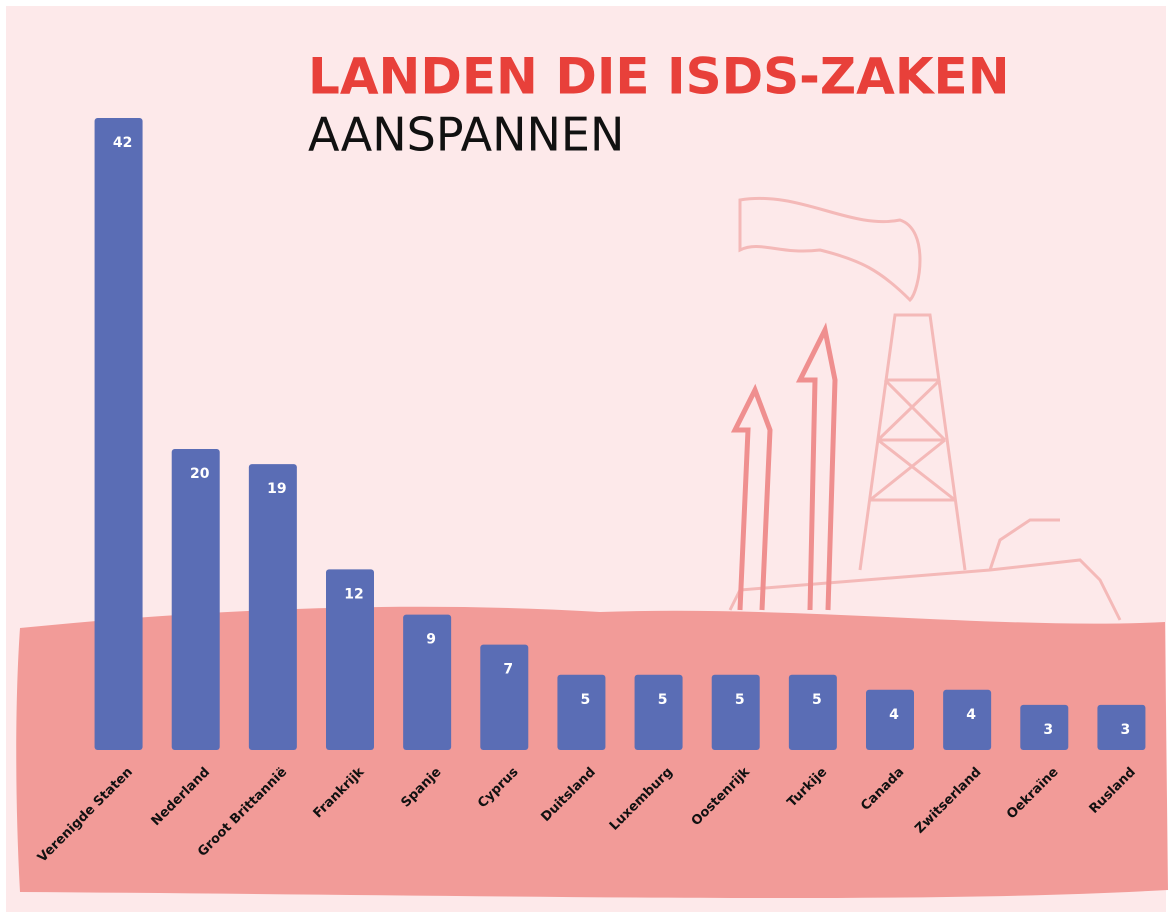  What do you see at coordinates (466, 135) in the screenshot?
I see `chart-subtitle: AANSPANNEN` at bounding box center [466, 135].